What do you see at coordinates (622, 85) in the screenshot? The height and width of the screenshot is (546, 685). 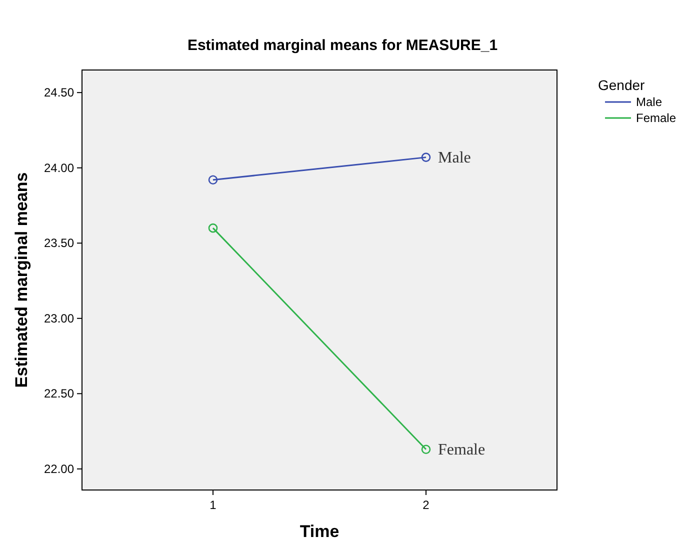 I see `legend-title: Gender` at bounding box center [622, 85].